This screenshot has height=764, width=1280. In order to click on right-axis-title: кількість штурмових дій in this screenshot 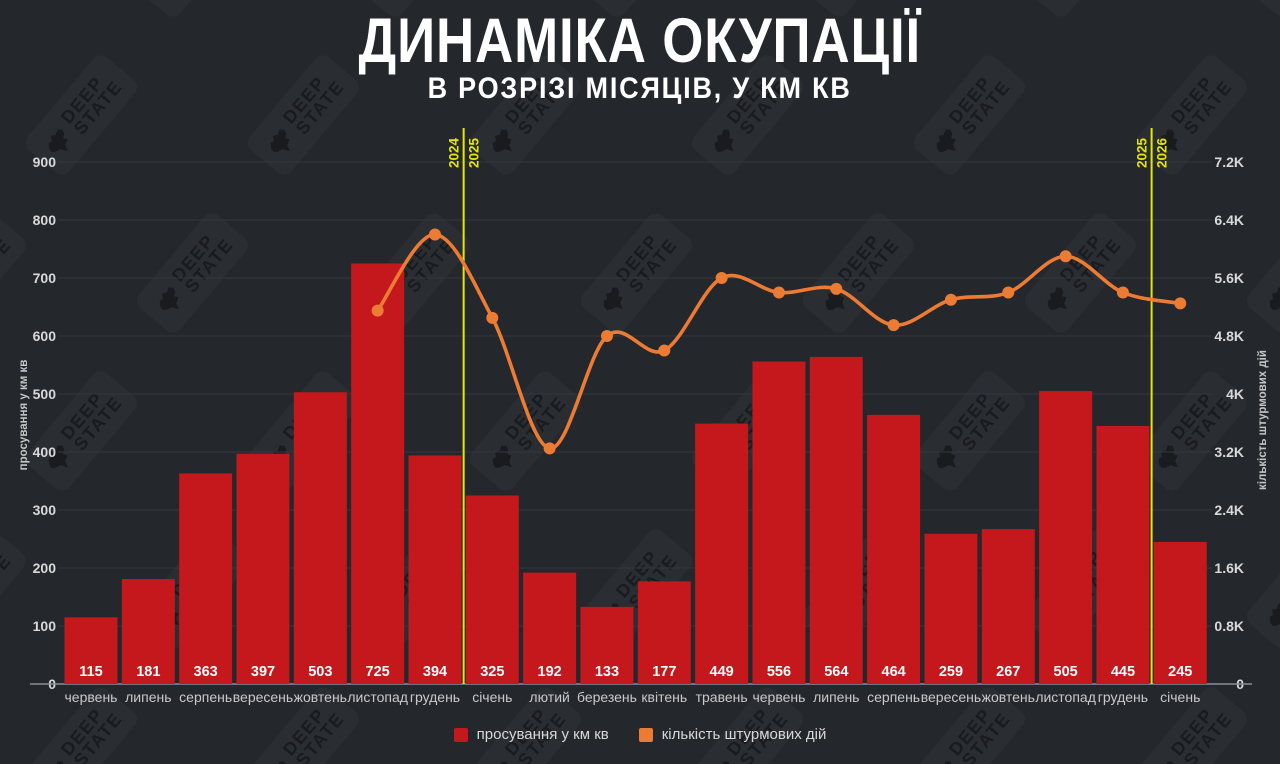, I will do `click(1263, 420)`.